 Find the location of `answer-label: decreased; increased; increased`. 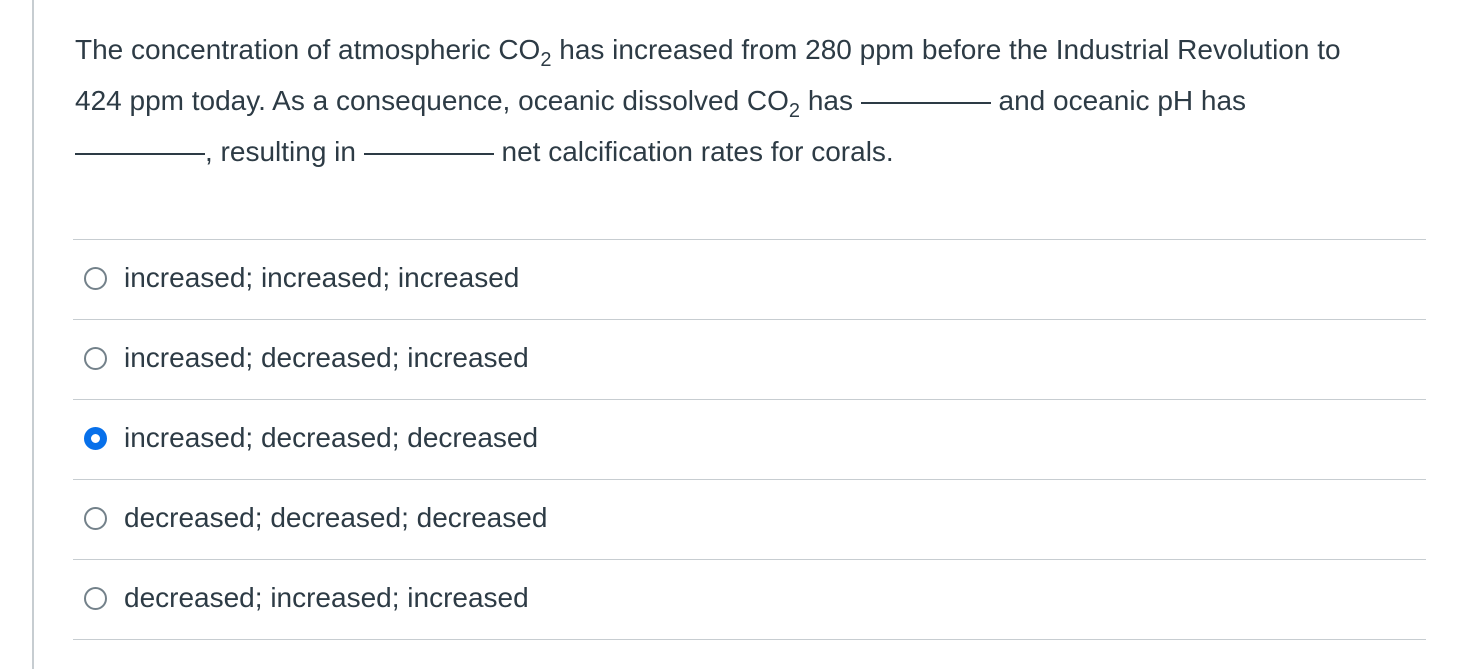

answer-label: decreased; increased; increased is located at coordinates (326, 597).